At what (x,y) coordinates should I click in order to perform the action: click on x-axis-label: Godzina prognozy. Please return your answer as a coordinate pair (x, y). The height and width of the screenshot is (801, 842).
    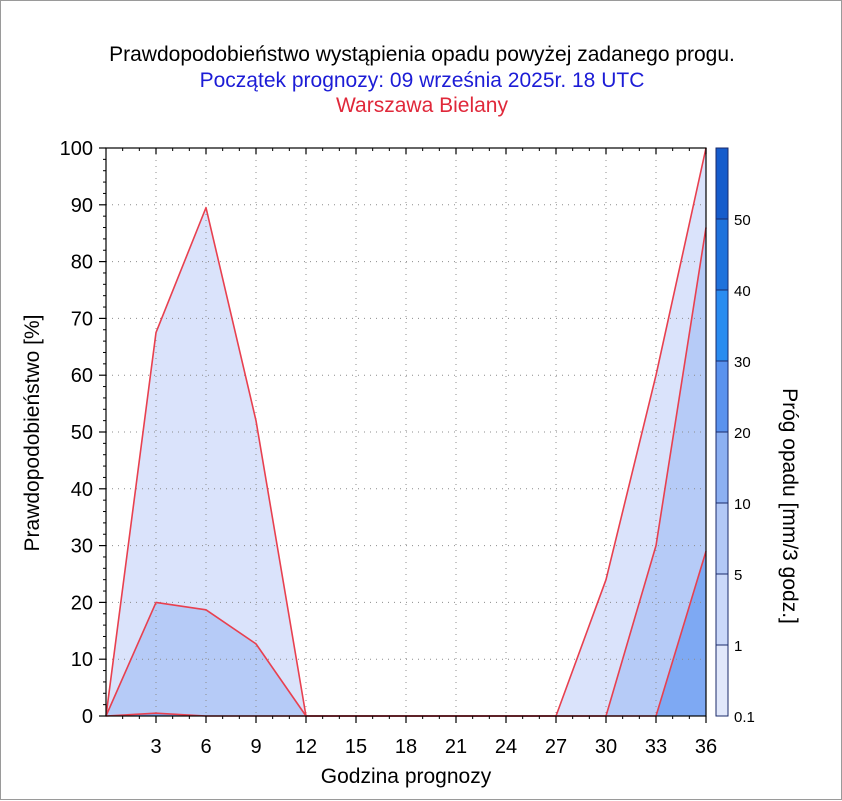
    Looking at the image, I should click on (406, 776).